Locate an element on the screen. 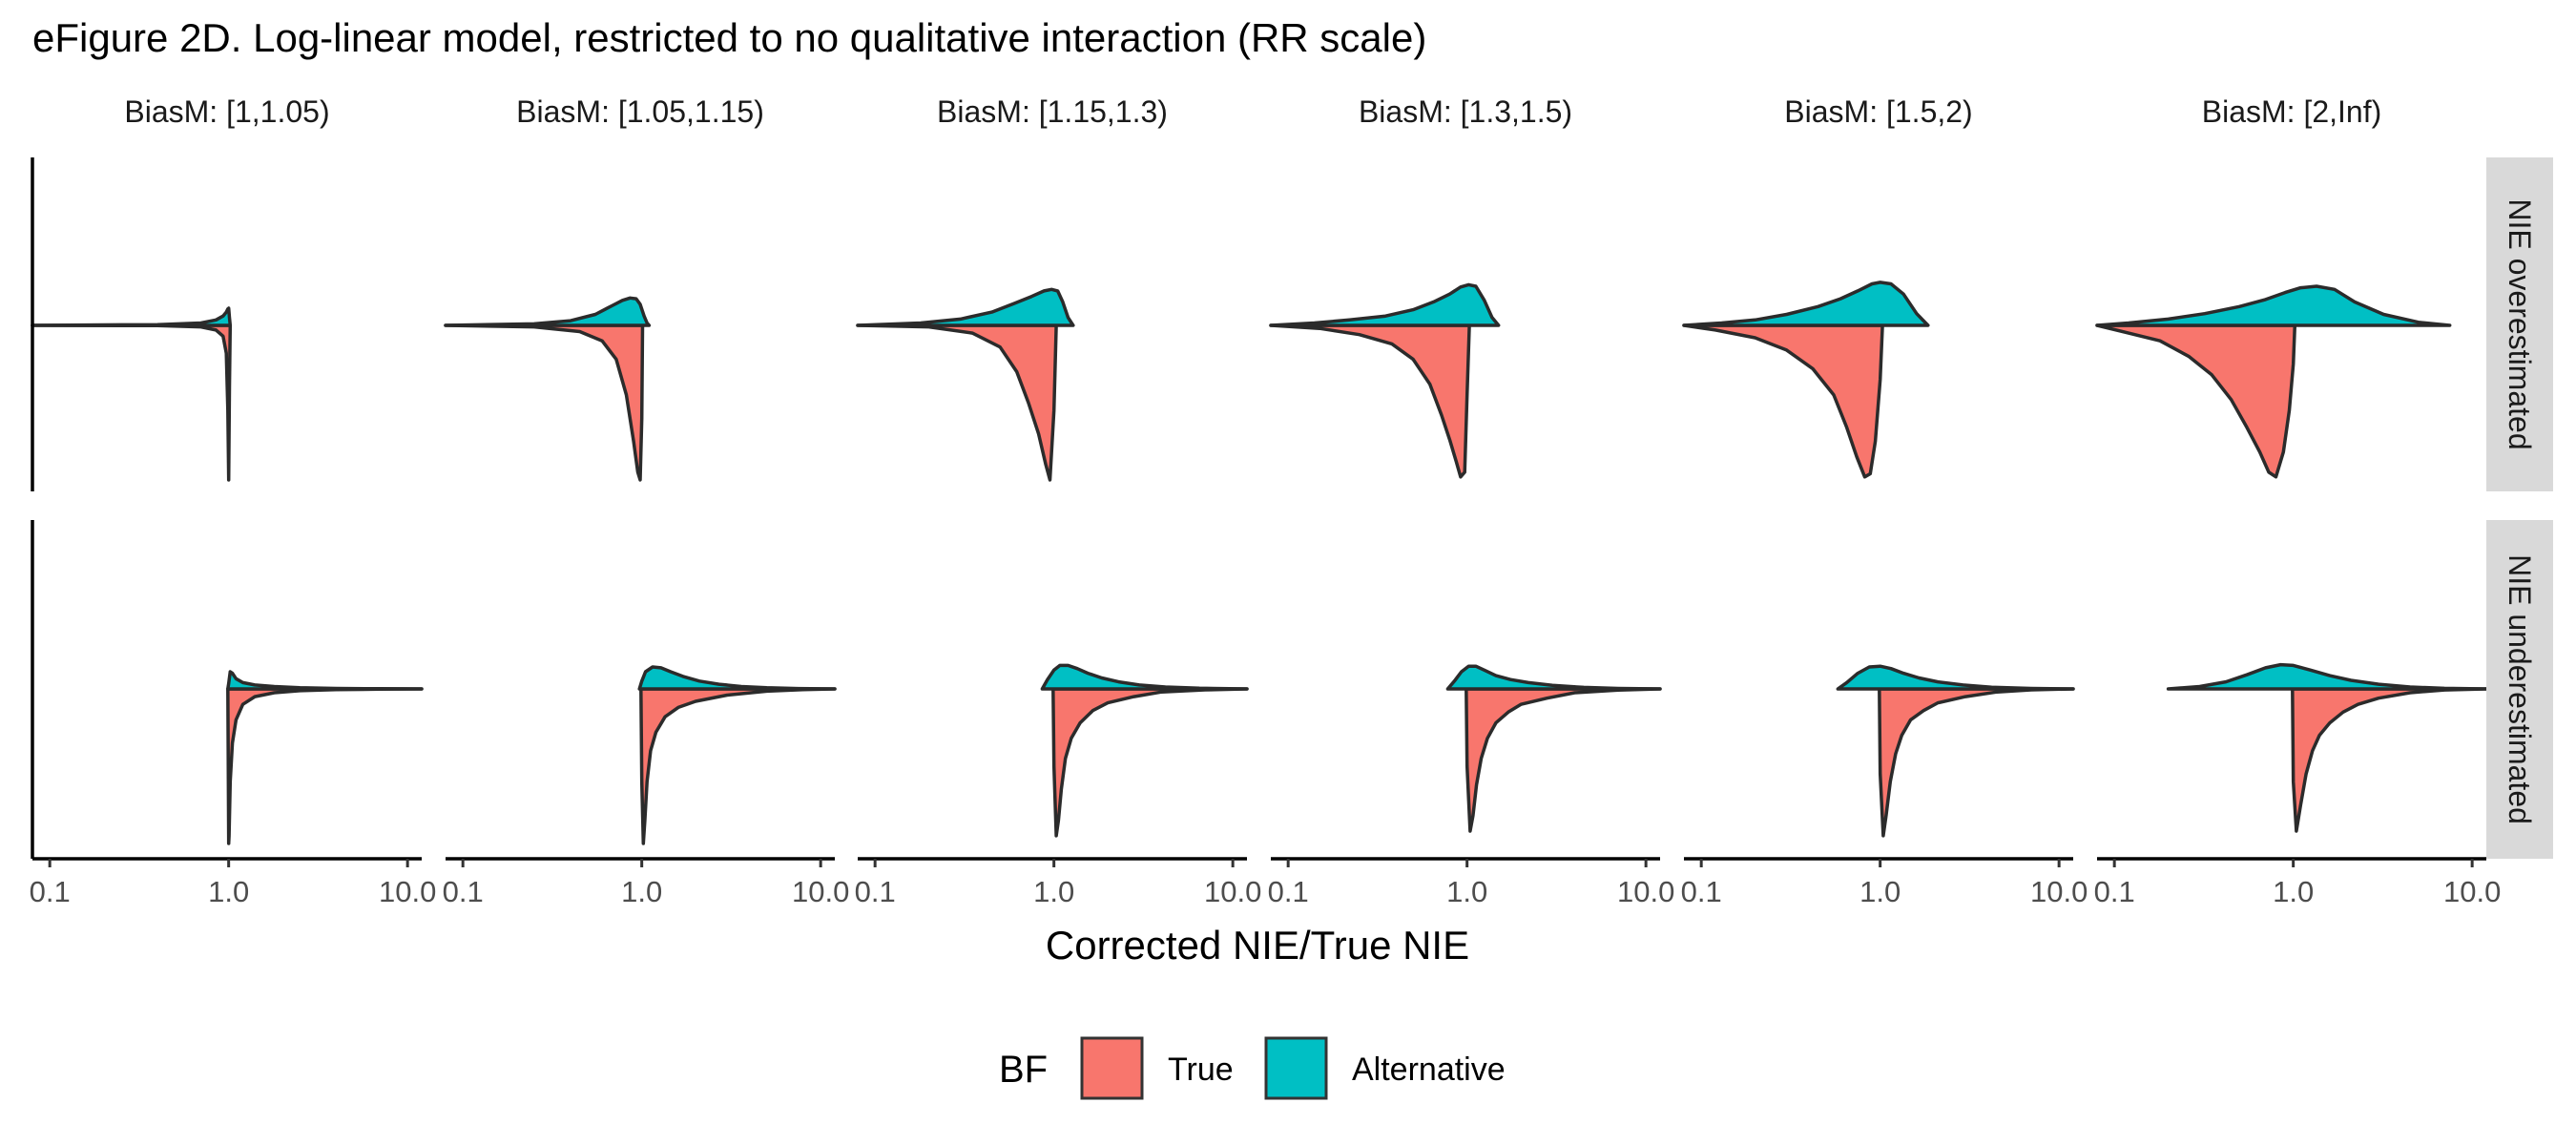 This screenshot has width=2576, height=1145. density-alternative-r0-c3 is located at coordinates (1385, 304).